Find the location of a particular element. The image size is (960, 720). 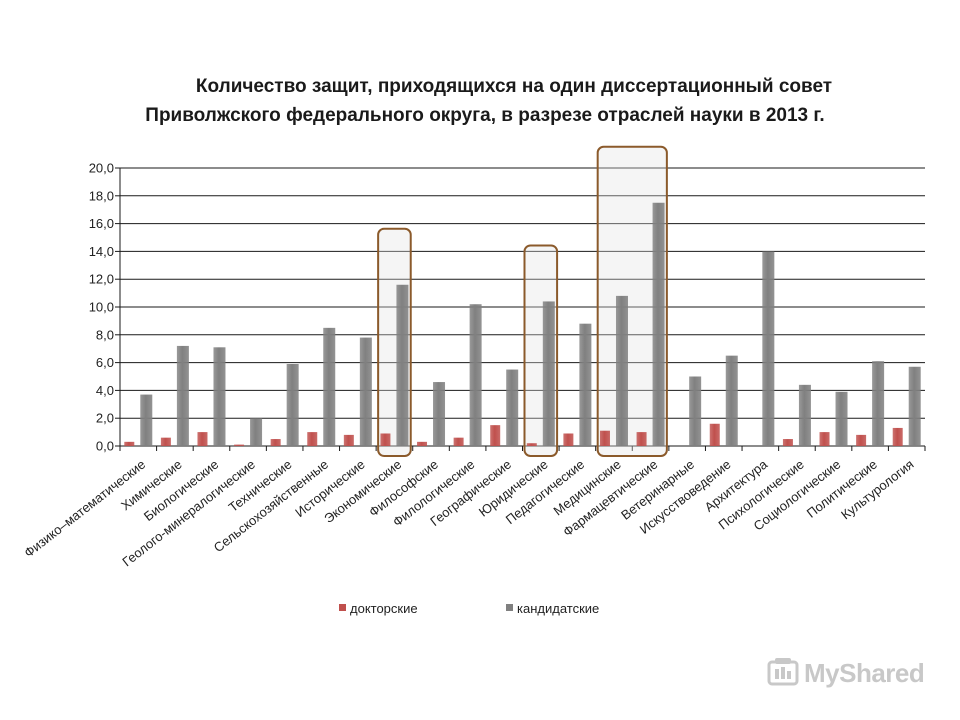

y-tick-label: 0,0 is located at coordinates (105, 446).